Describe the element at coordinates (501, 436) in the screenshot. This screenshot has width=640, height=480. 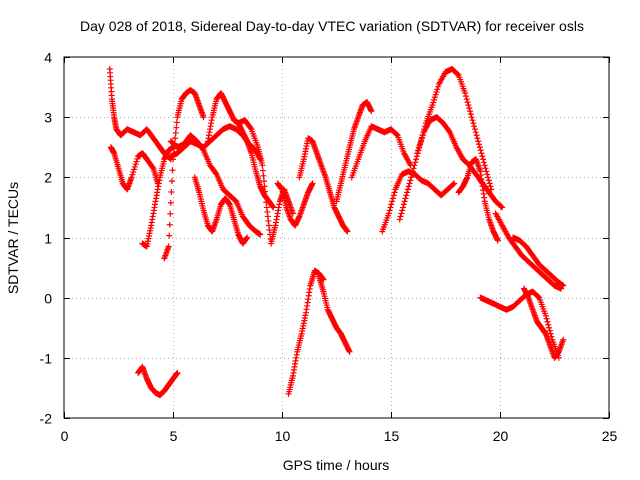
I see `x-tick-label: 20` at that location.